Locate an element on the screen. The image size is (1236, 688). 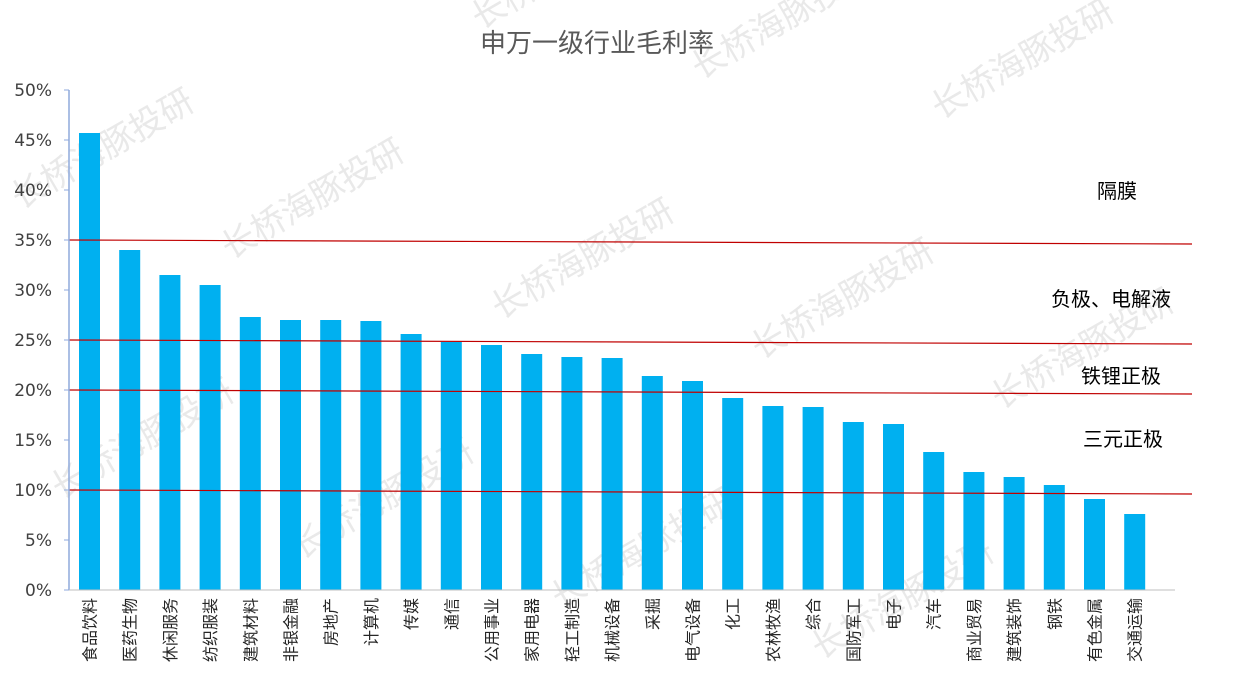
y-tick-label: 45% is located at coordinates (33, 141).